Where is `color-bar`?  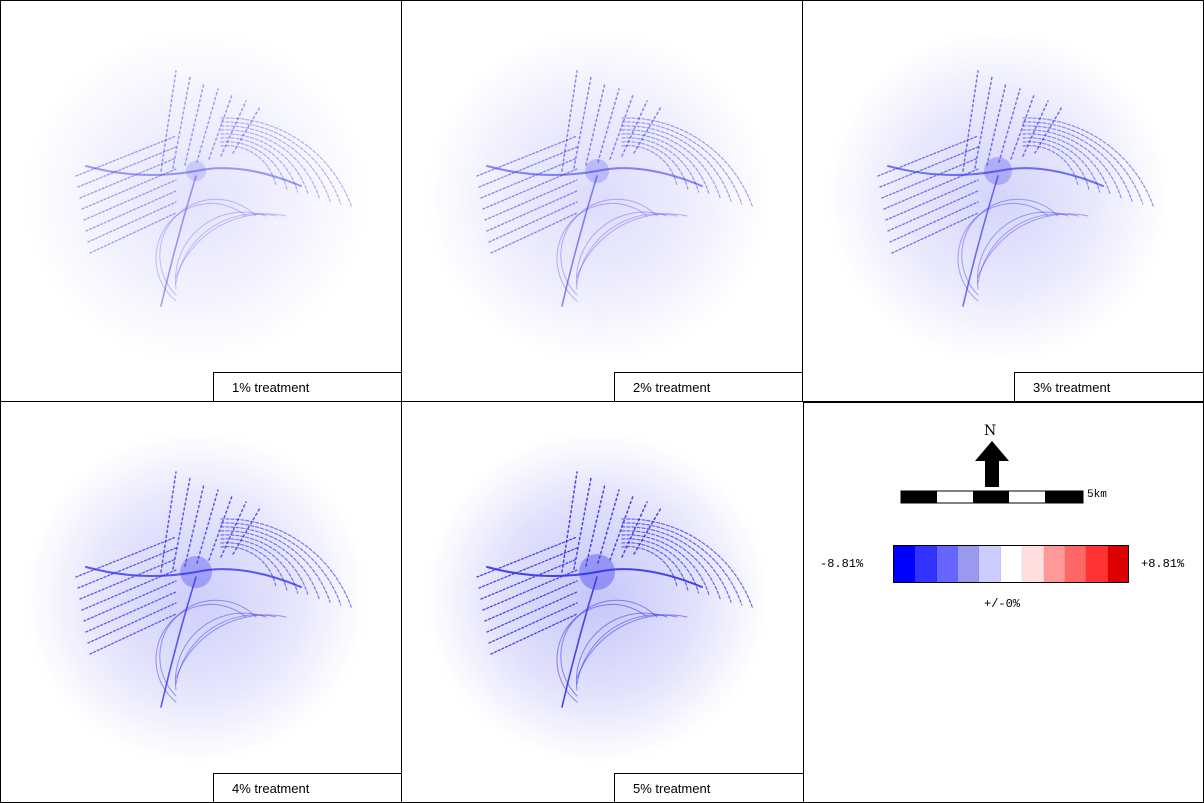
color-bar is located at coordinates (1011, 564).